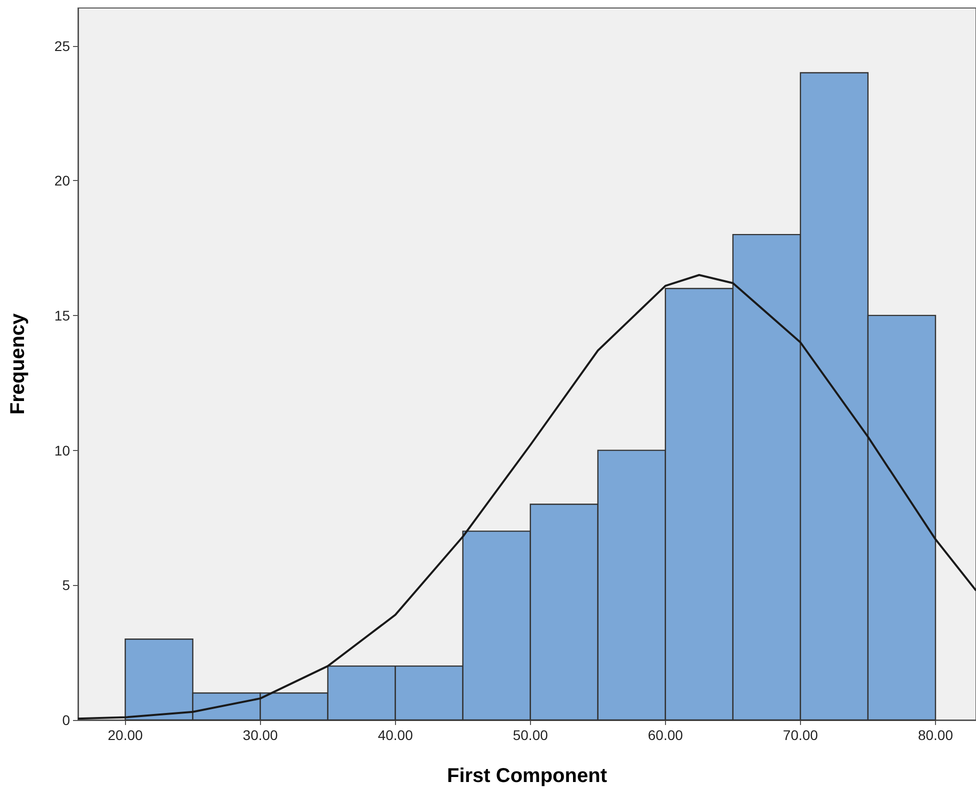  Describe the element at coordinates (62, 450) in the screenshot. I see `y-tick-label: 10` at that location.